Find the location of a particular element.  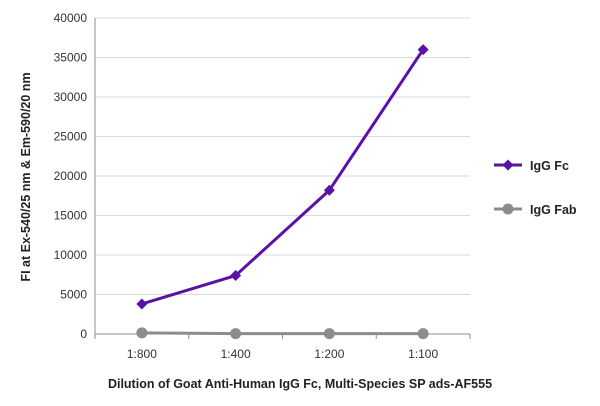

y-tick-label: 40000 is located at coordinates (71, 18).